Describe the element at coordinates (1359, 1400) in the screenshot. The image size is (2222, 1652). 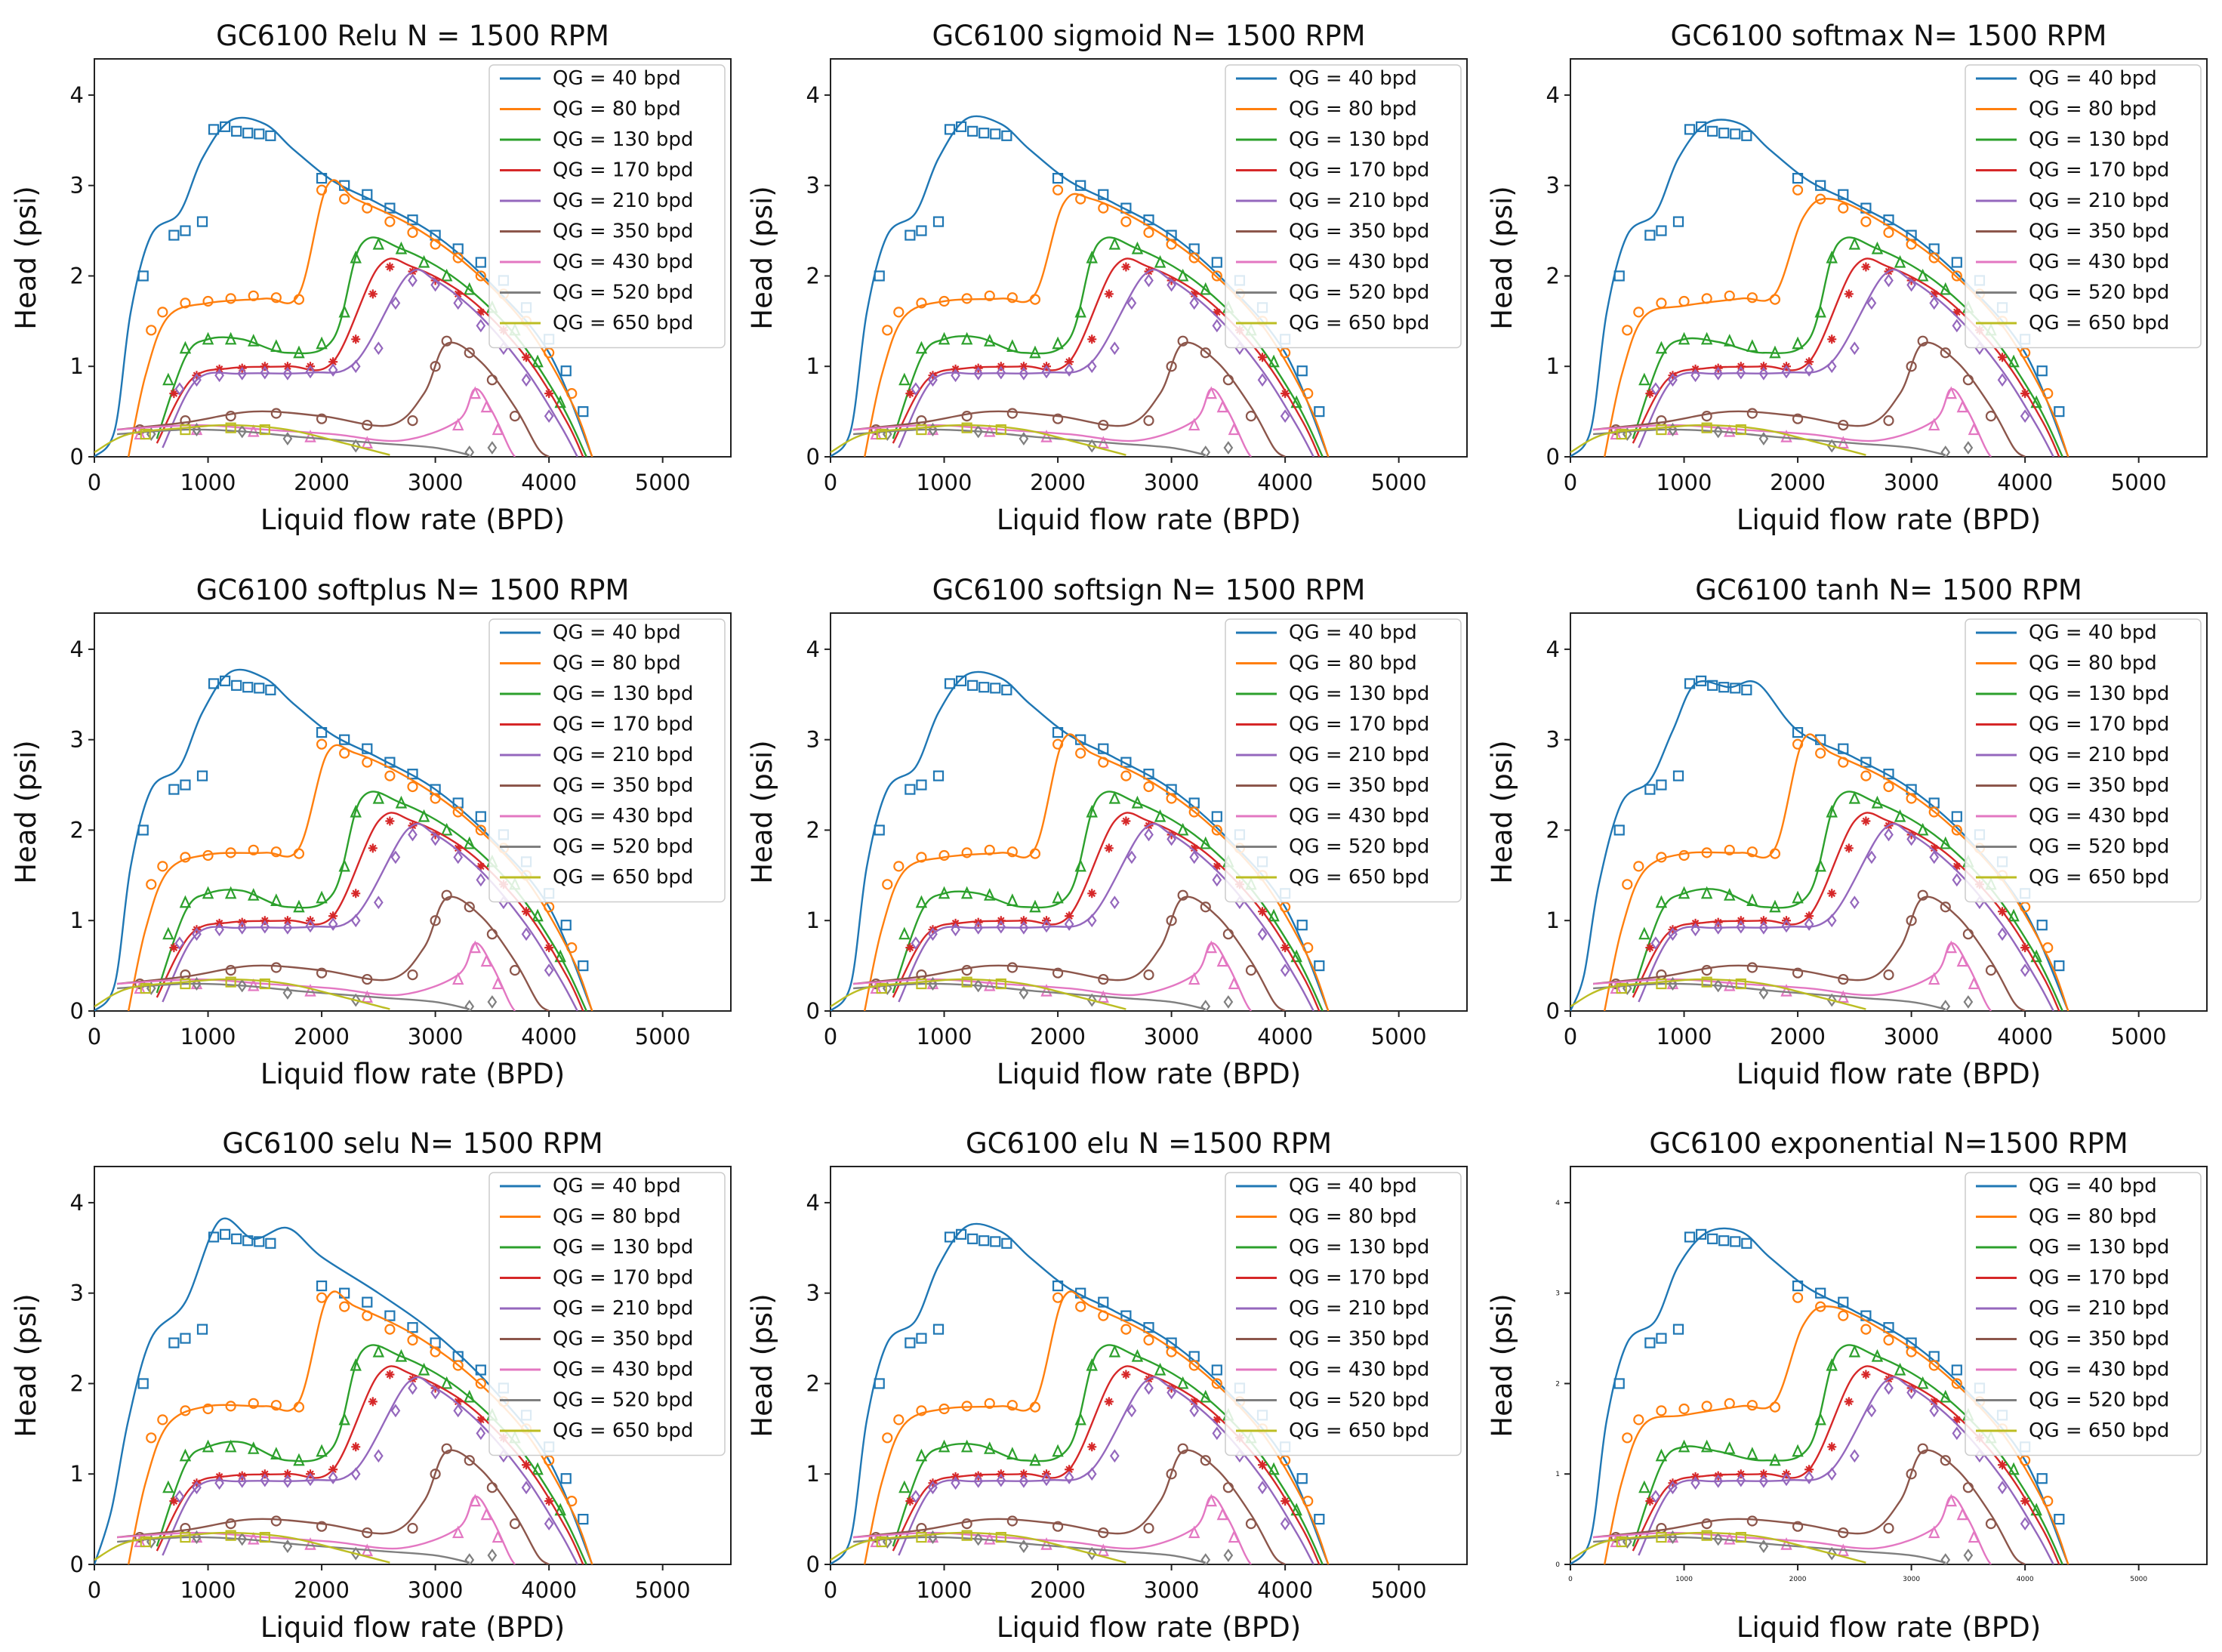
I see `legend-label: QG = 520 bpd` at that location.